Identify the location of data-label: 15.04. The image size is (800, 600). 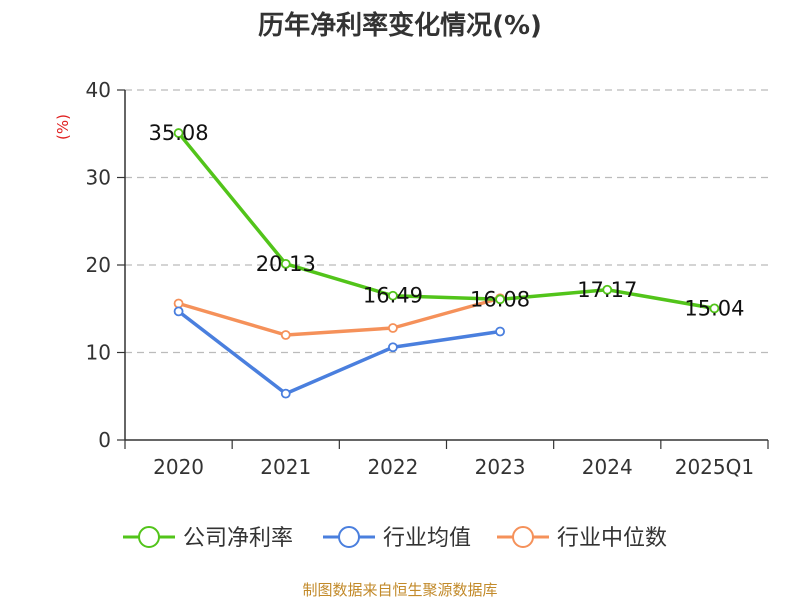
(714, 308).